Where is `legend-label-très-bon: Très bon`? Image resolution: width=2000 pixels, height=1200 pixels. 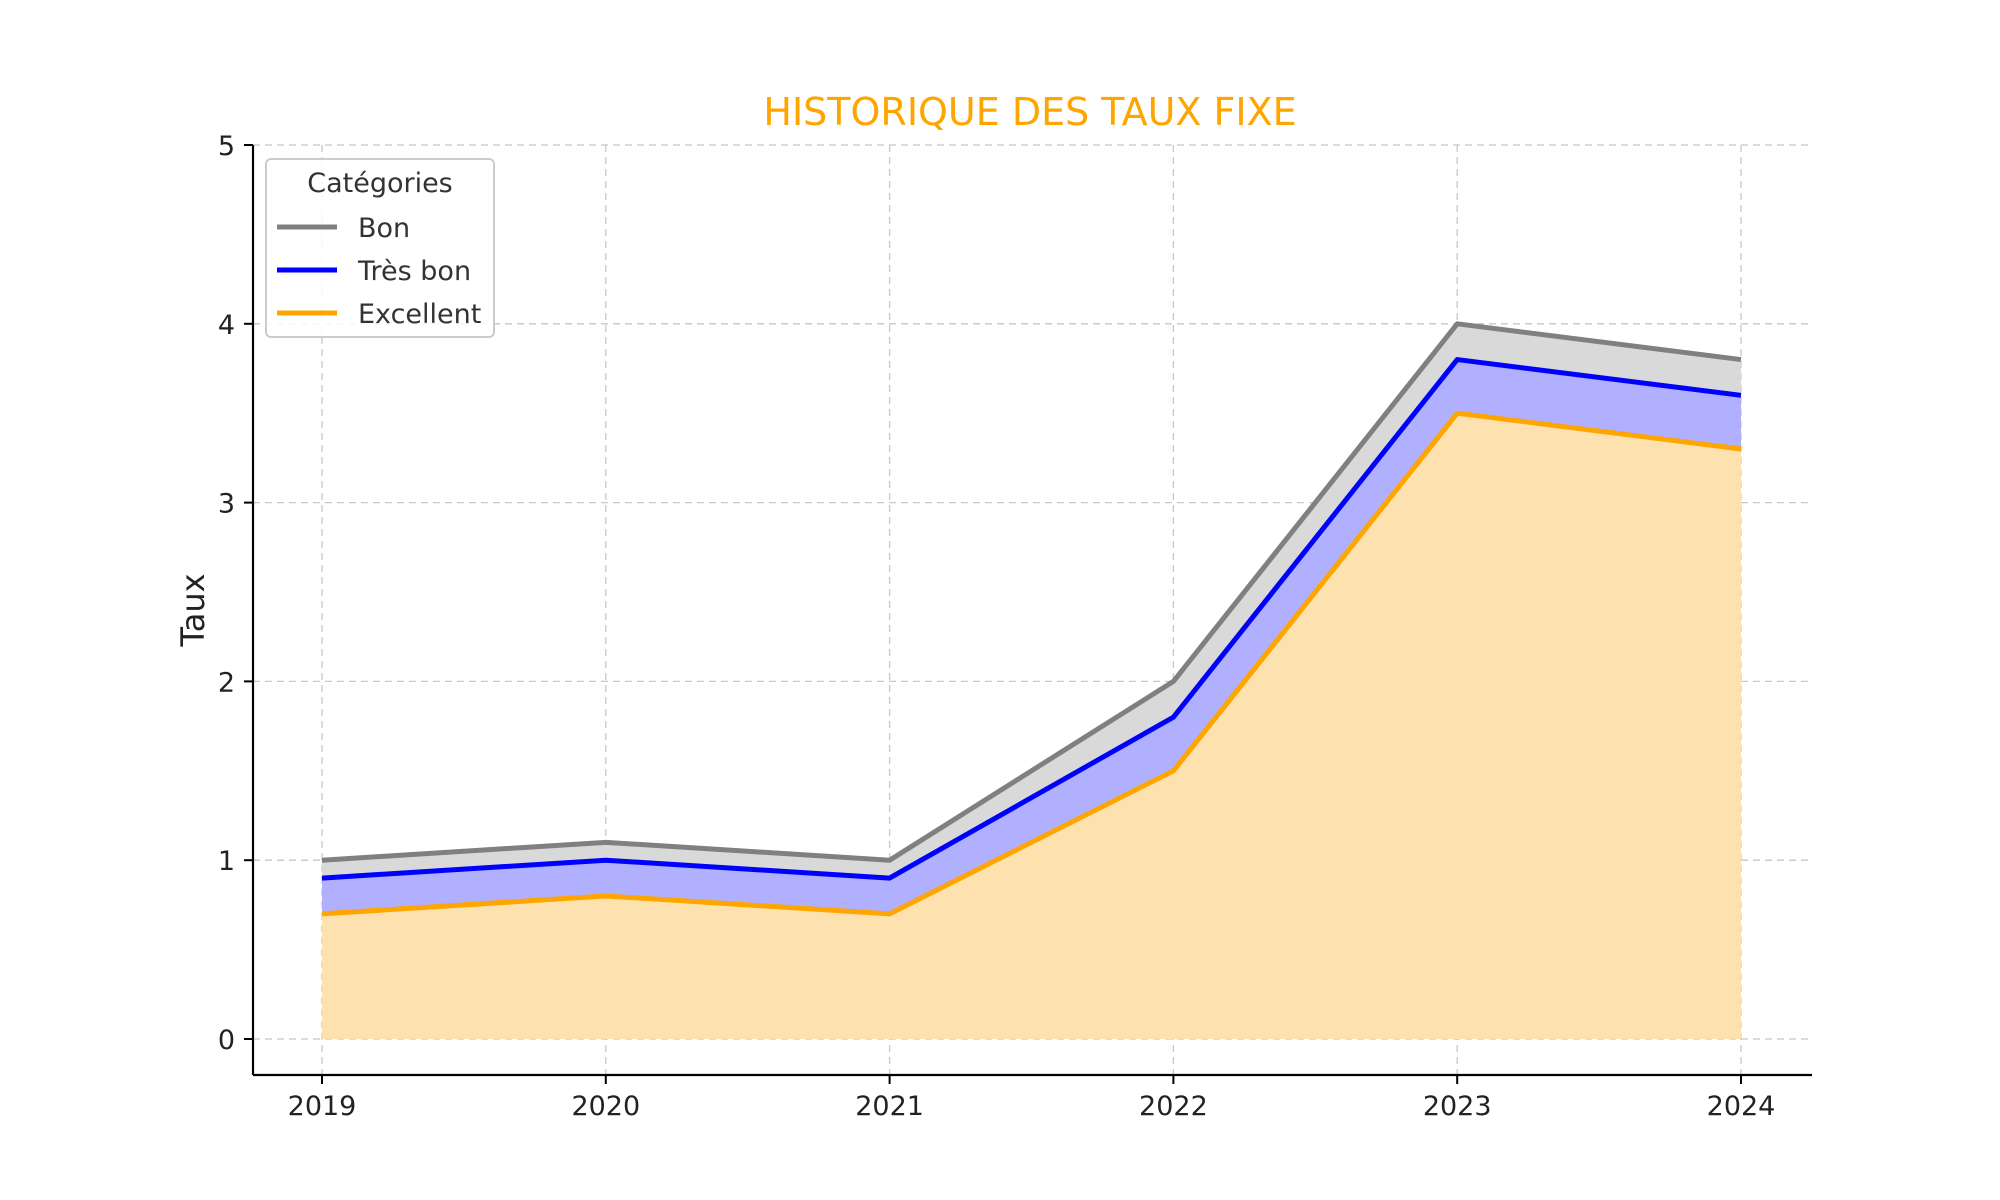 legend-label-très-bon: Très bon is located at coordinates (414, 271).